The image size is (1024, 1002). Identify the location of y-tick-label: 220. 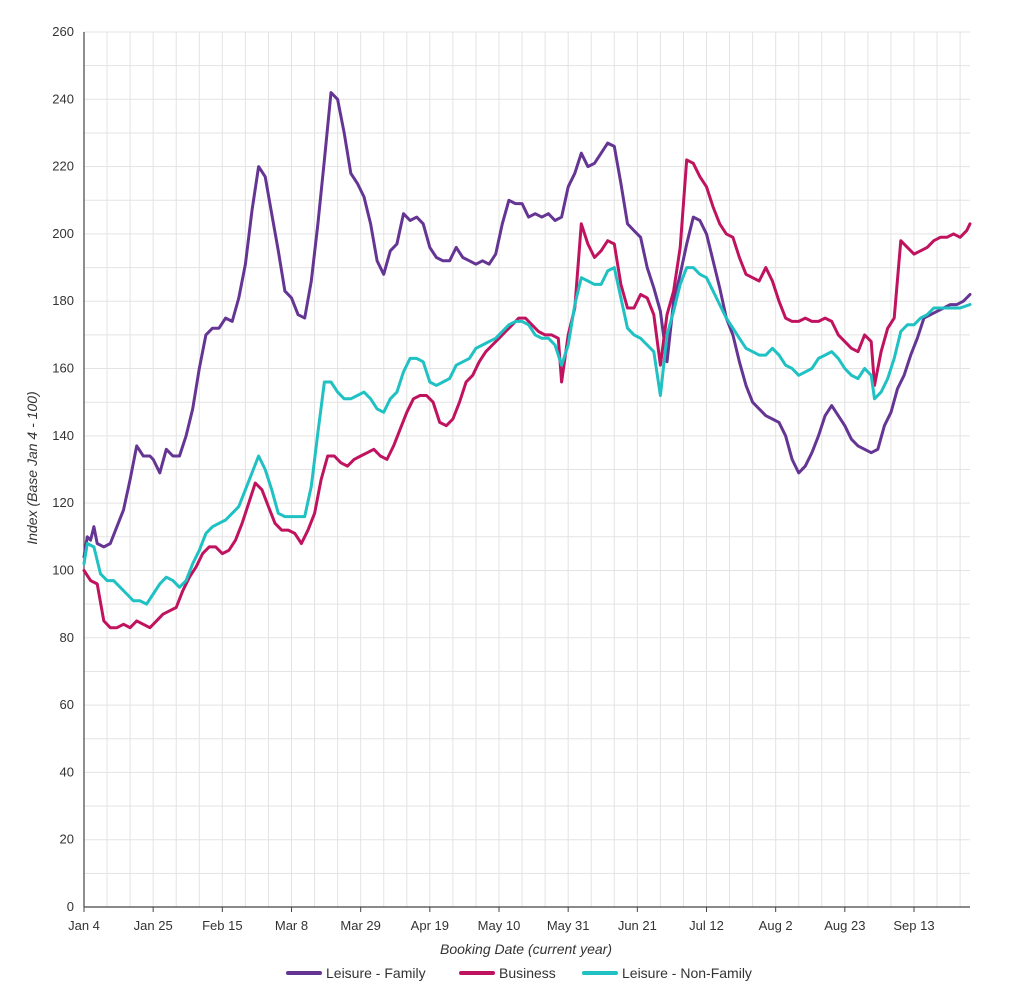
(63, 166).